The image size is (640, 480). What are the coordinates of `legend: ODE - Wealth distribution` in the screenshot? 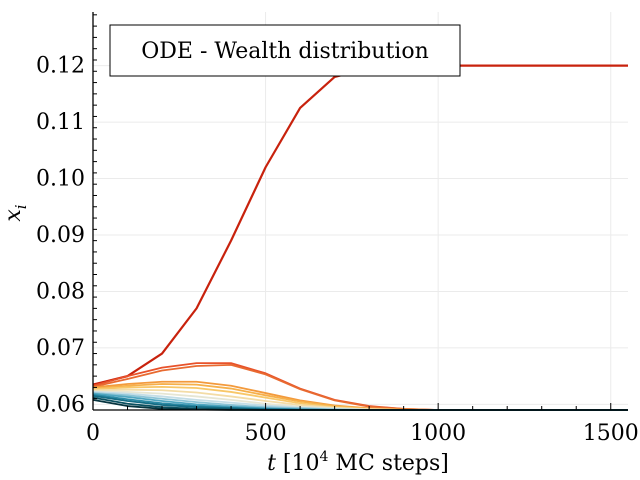 It's located at (285, 50).